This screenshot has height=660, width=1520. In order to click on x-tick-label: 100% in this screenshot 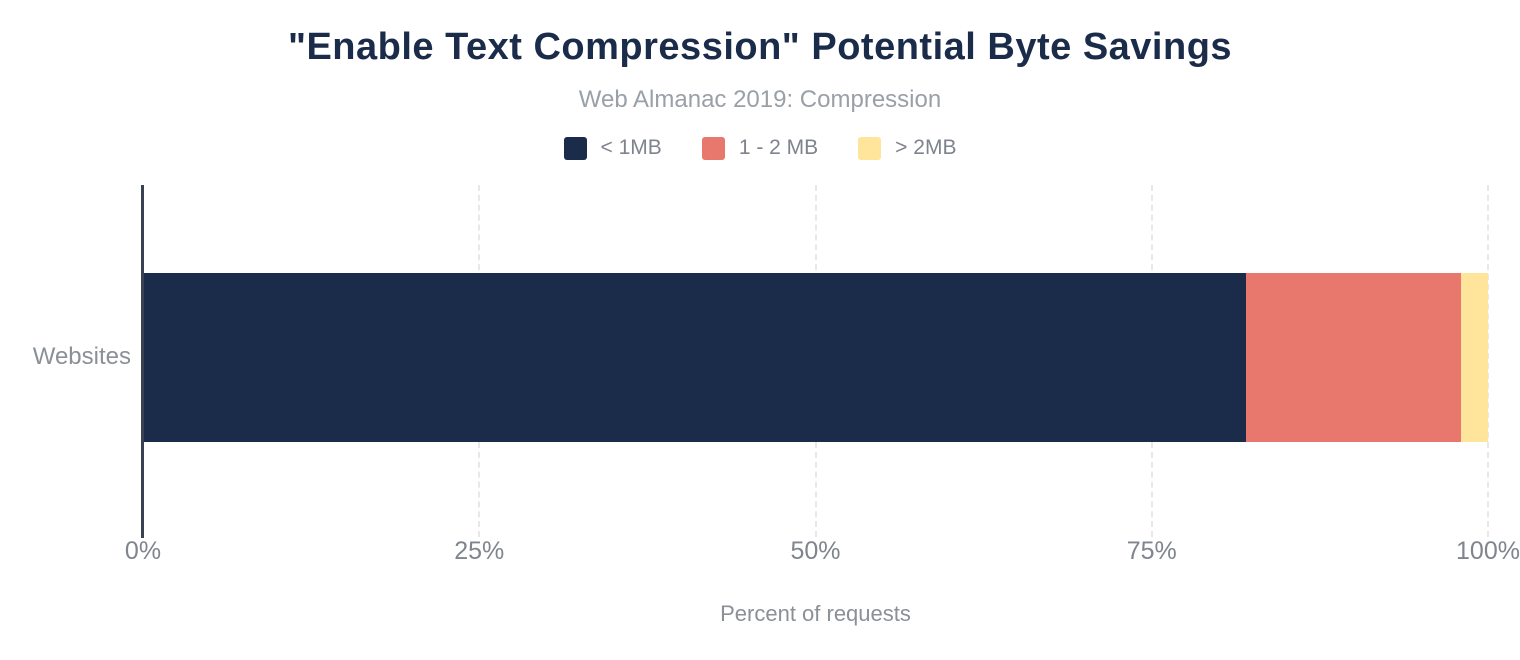, I will do `click(1488, 551)`.